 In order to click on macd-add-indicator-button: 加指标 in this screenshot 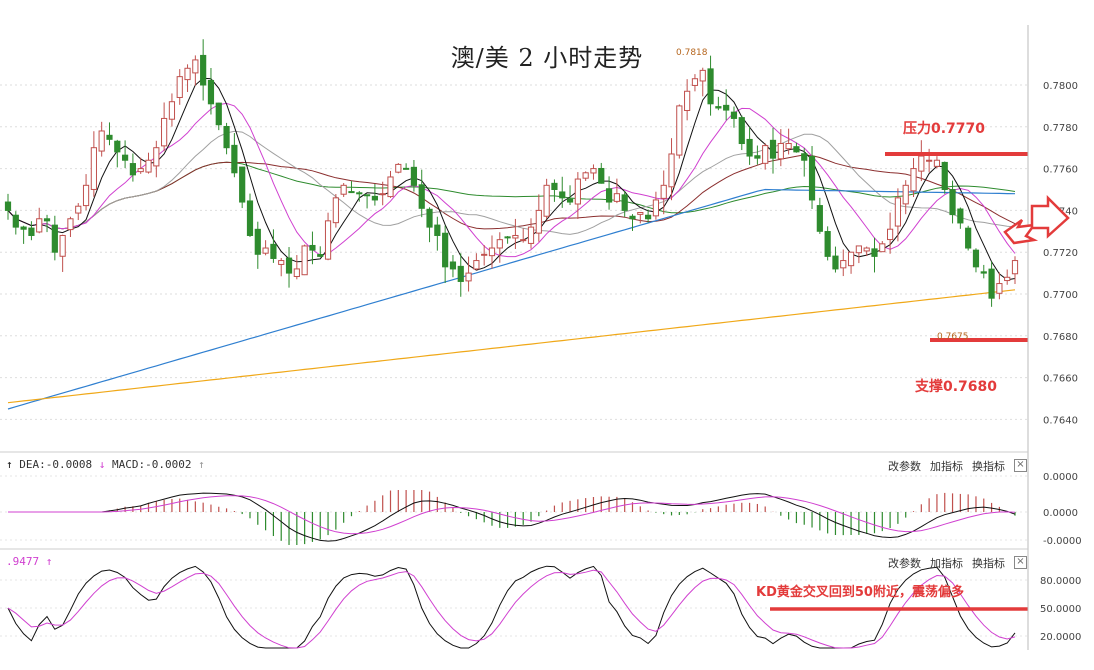, I will do `click(946, 466)`.